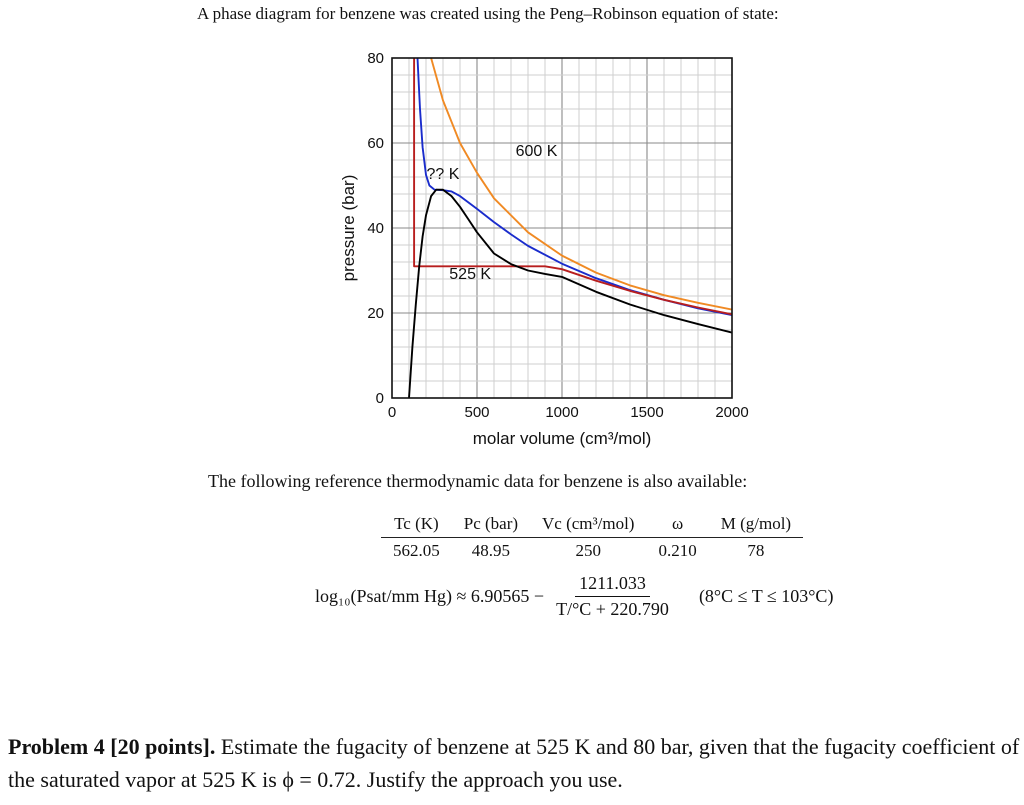 The image size is (1024, 805). I want to click on table-header-row: Tc (K) Pc (bar) Vc (cm³/mol) ω M (g/mol), so click(592, 525).